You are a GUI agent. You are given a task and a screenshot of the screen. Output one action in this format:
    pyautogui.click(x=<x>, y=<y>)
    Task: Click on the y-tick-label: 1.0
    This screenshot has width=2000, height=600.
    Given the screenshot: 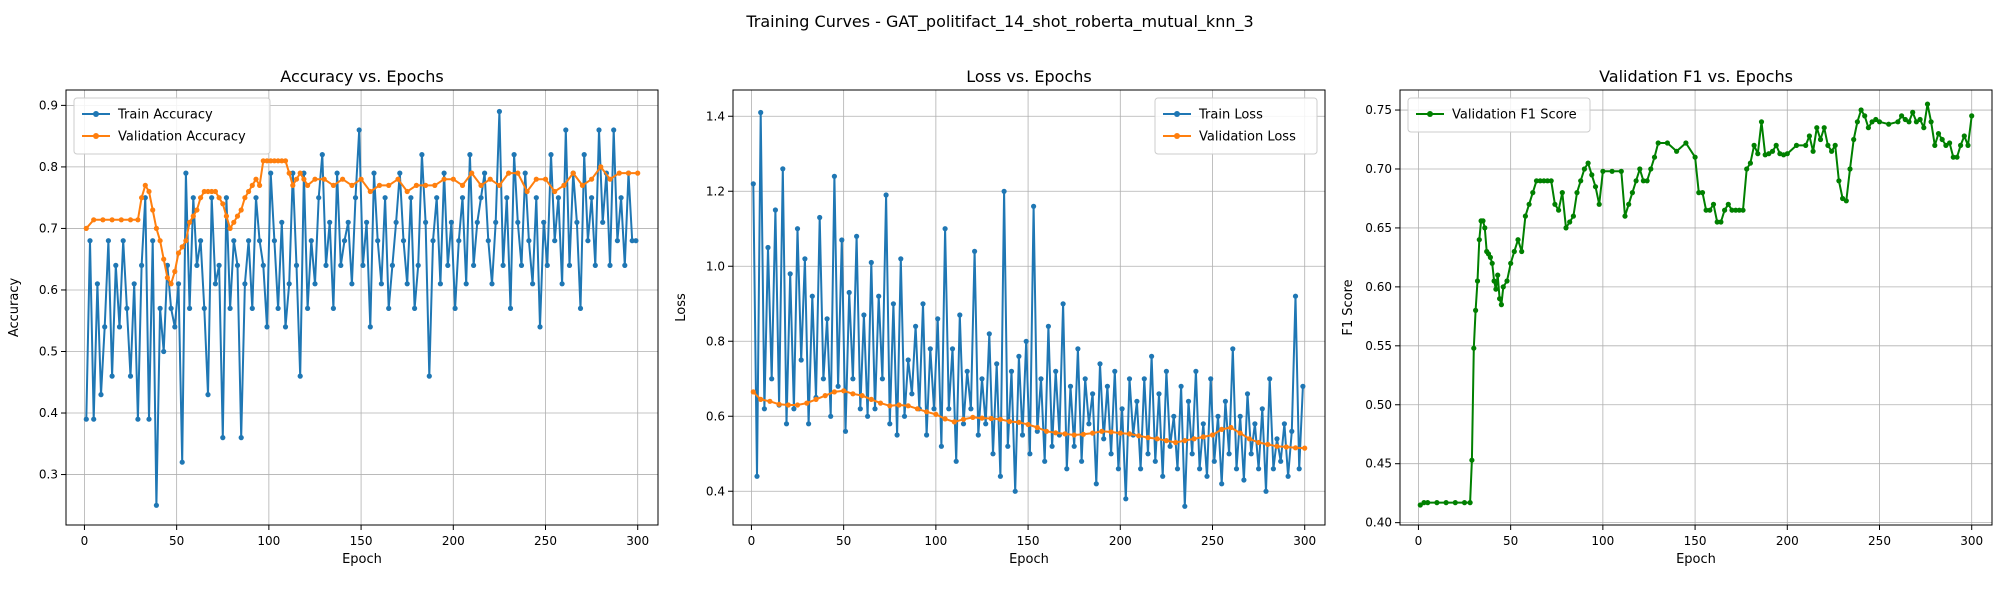 What is the action you would take?
    pyautogui.click(x=715, y=266)
    